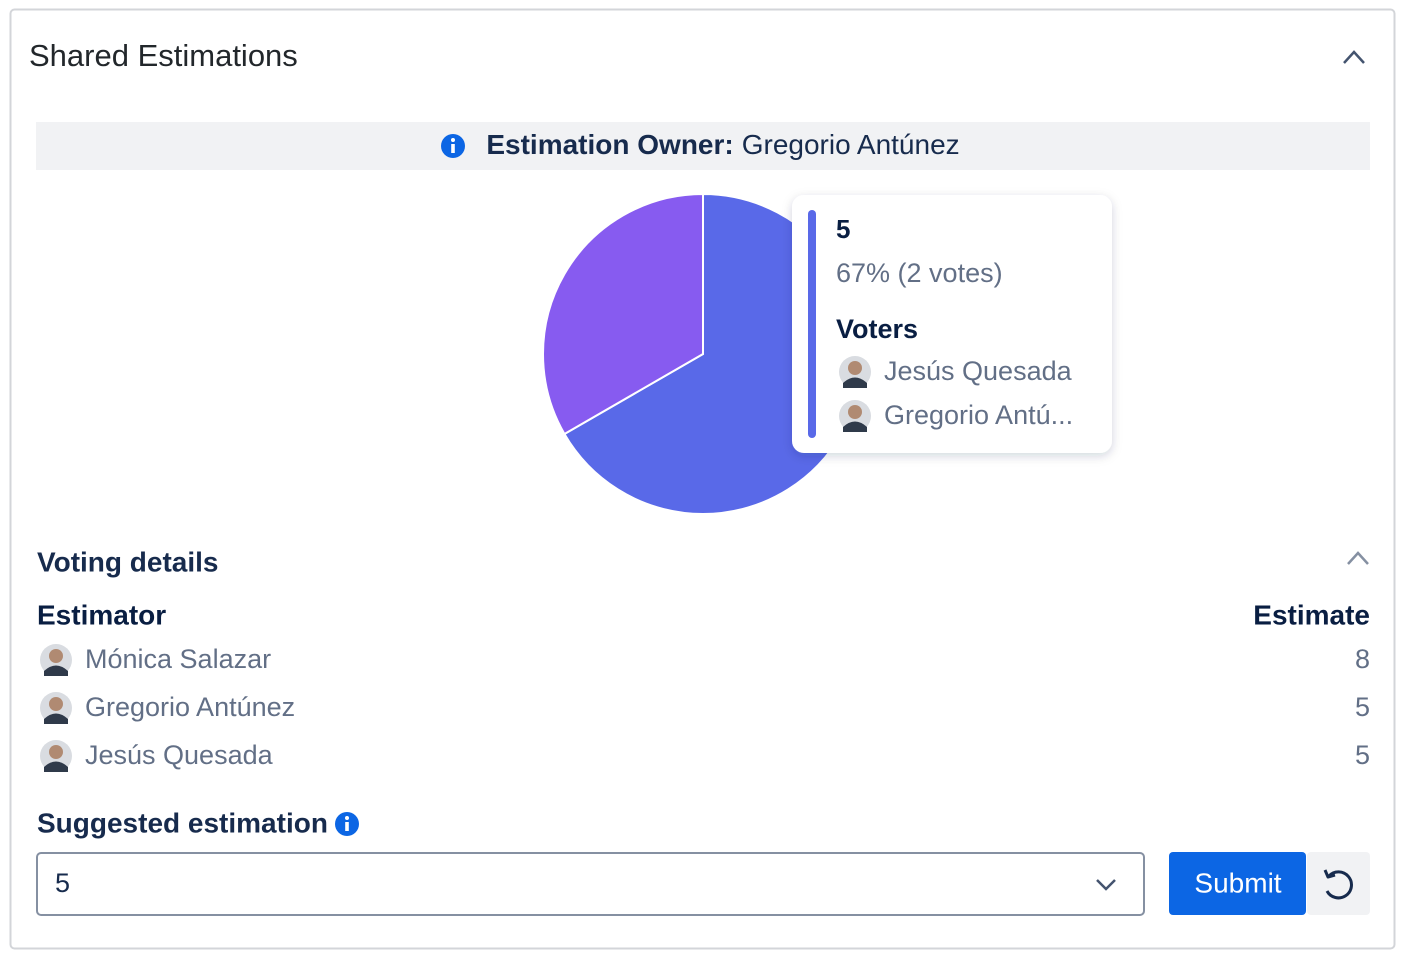 This screenshot has height=966, width=1406. What do you see at coordinates (623, 314) in the screenshot?
I see `pie-slice` at bounding box center [623, 314].